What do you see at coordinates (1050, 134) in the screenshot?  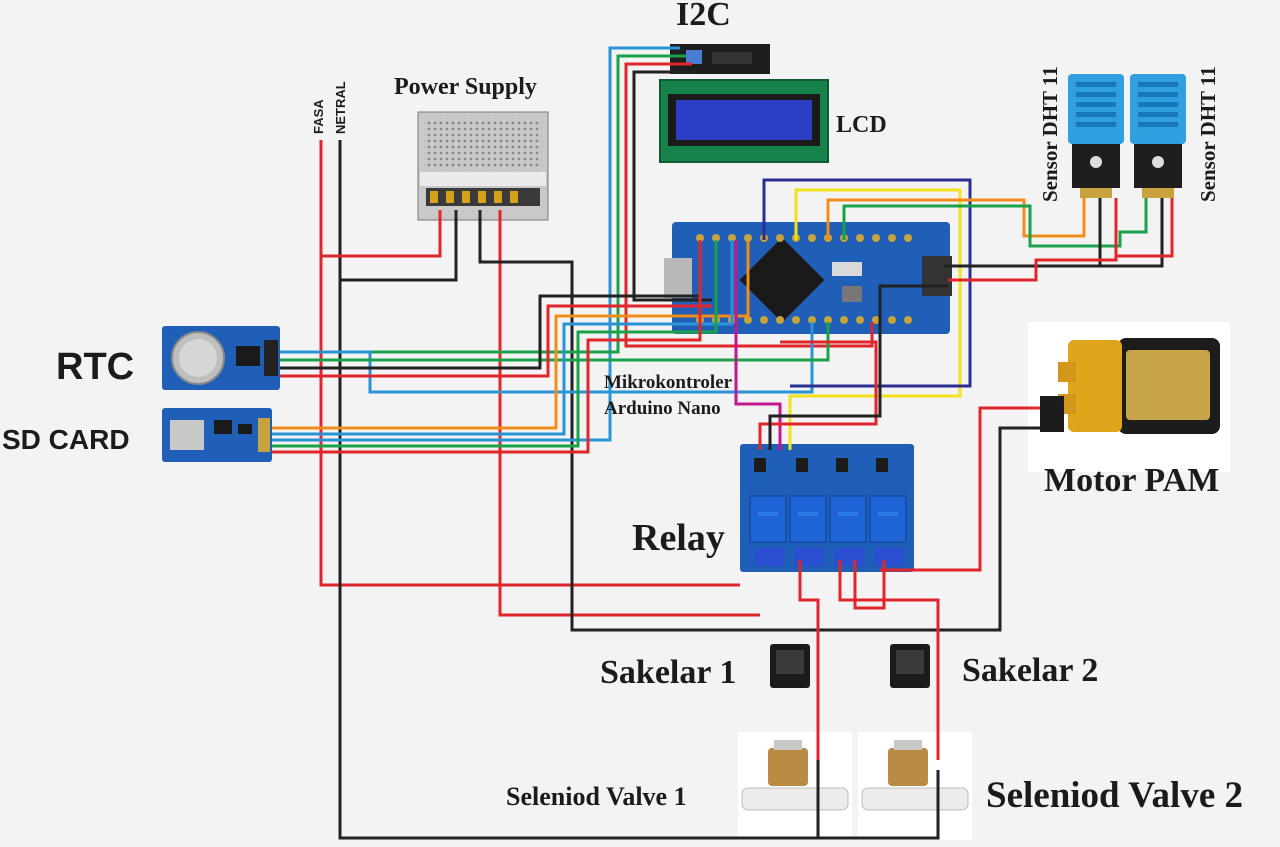 I see `sensor-dht-label-1: Sensor DHT 11` at bounding box center [1050, 134].